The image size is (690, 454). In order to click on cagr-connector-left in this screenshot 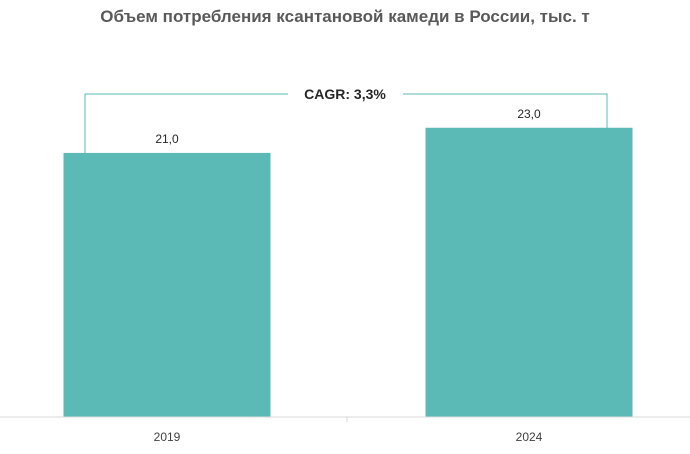, I will do `click(186, 178)`.